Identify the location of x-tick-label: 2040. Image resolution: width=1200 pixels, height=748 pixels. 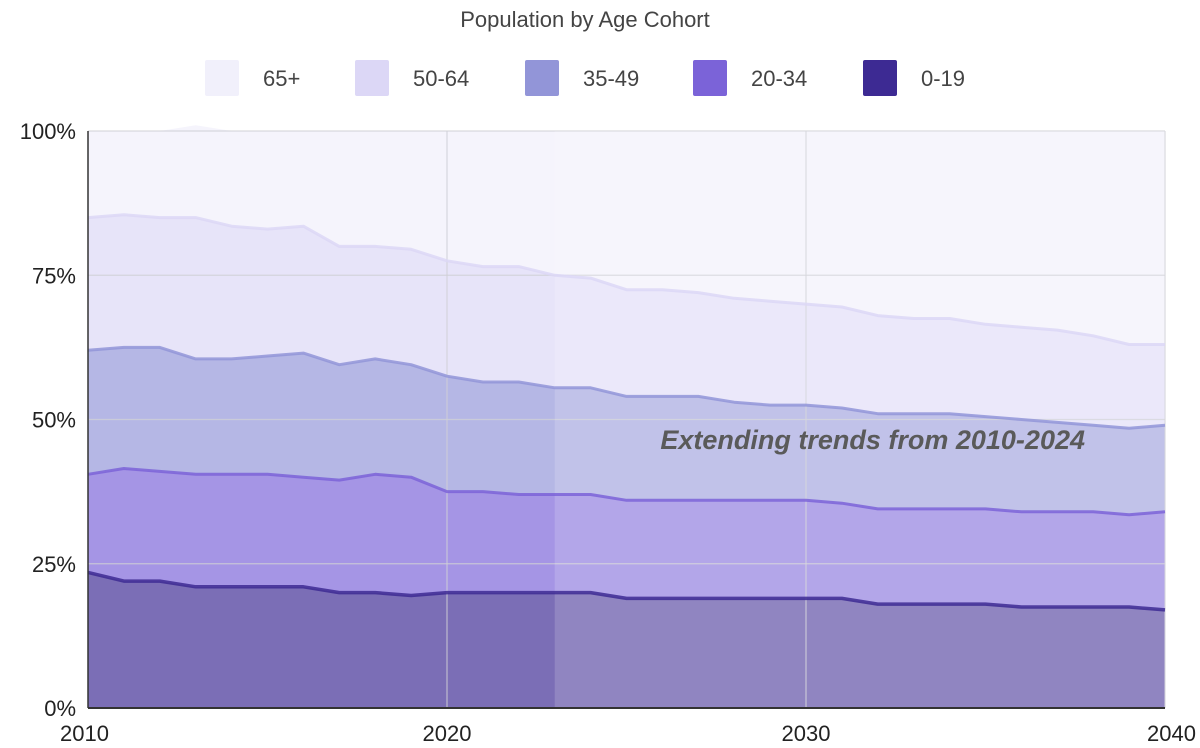
(1171, 733).